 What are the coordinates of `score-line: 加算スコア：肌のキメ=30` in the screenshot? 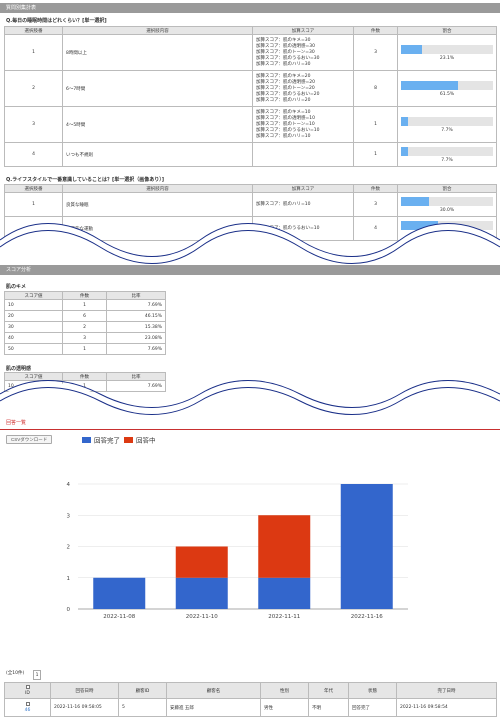 It's located at (283, 40).